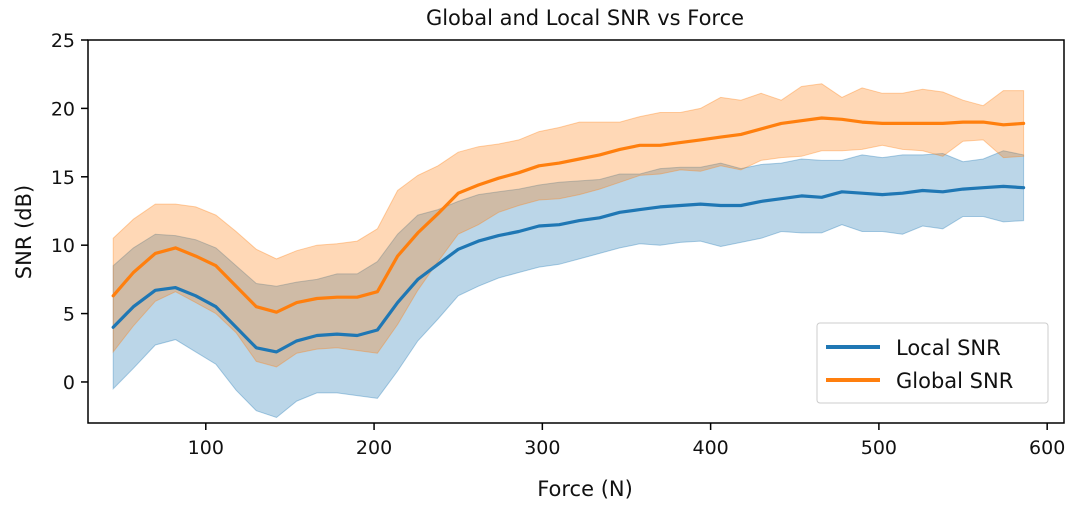 The image size is (1068, 507). I want to click on x-tick-label: 500, so click(879, 448).